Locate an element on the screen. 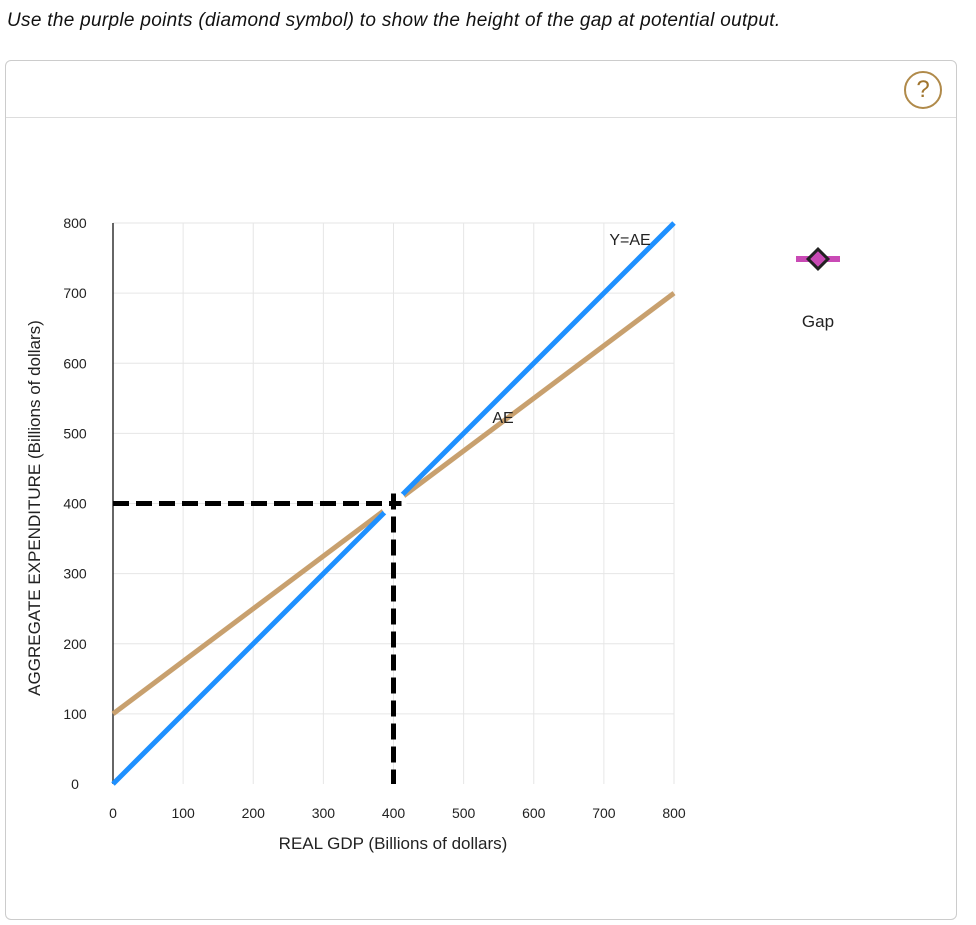 The image size is (976, 925). legend-gap: Gap is located at coordinates (818, 288).